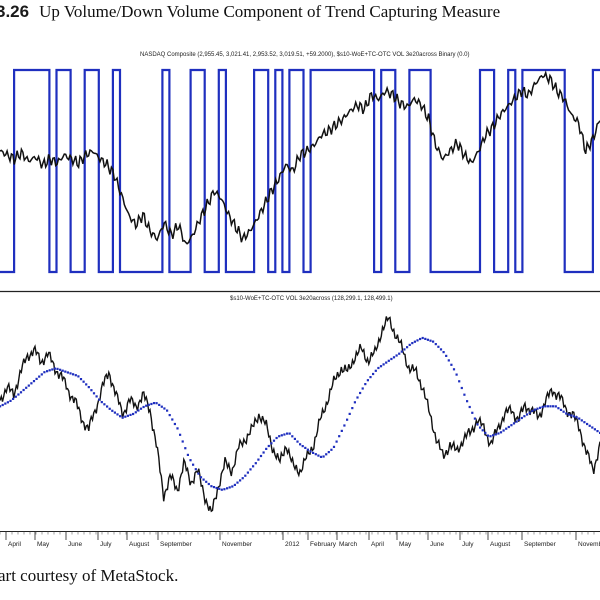  Describe the element at coordinates (378, 544) in the screenshot. I see `x-tick-label: April` at that location.